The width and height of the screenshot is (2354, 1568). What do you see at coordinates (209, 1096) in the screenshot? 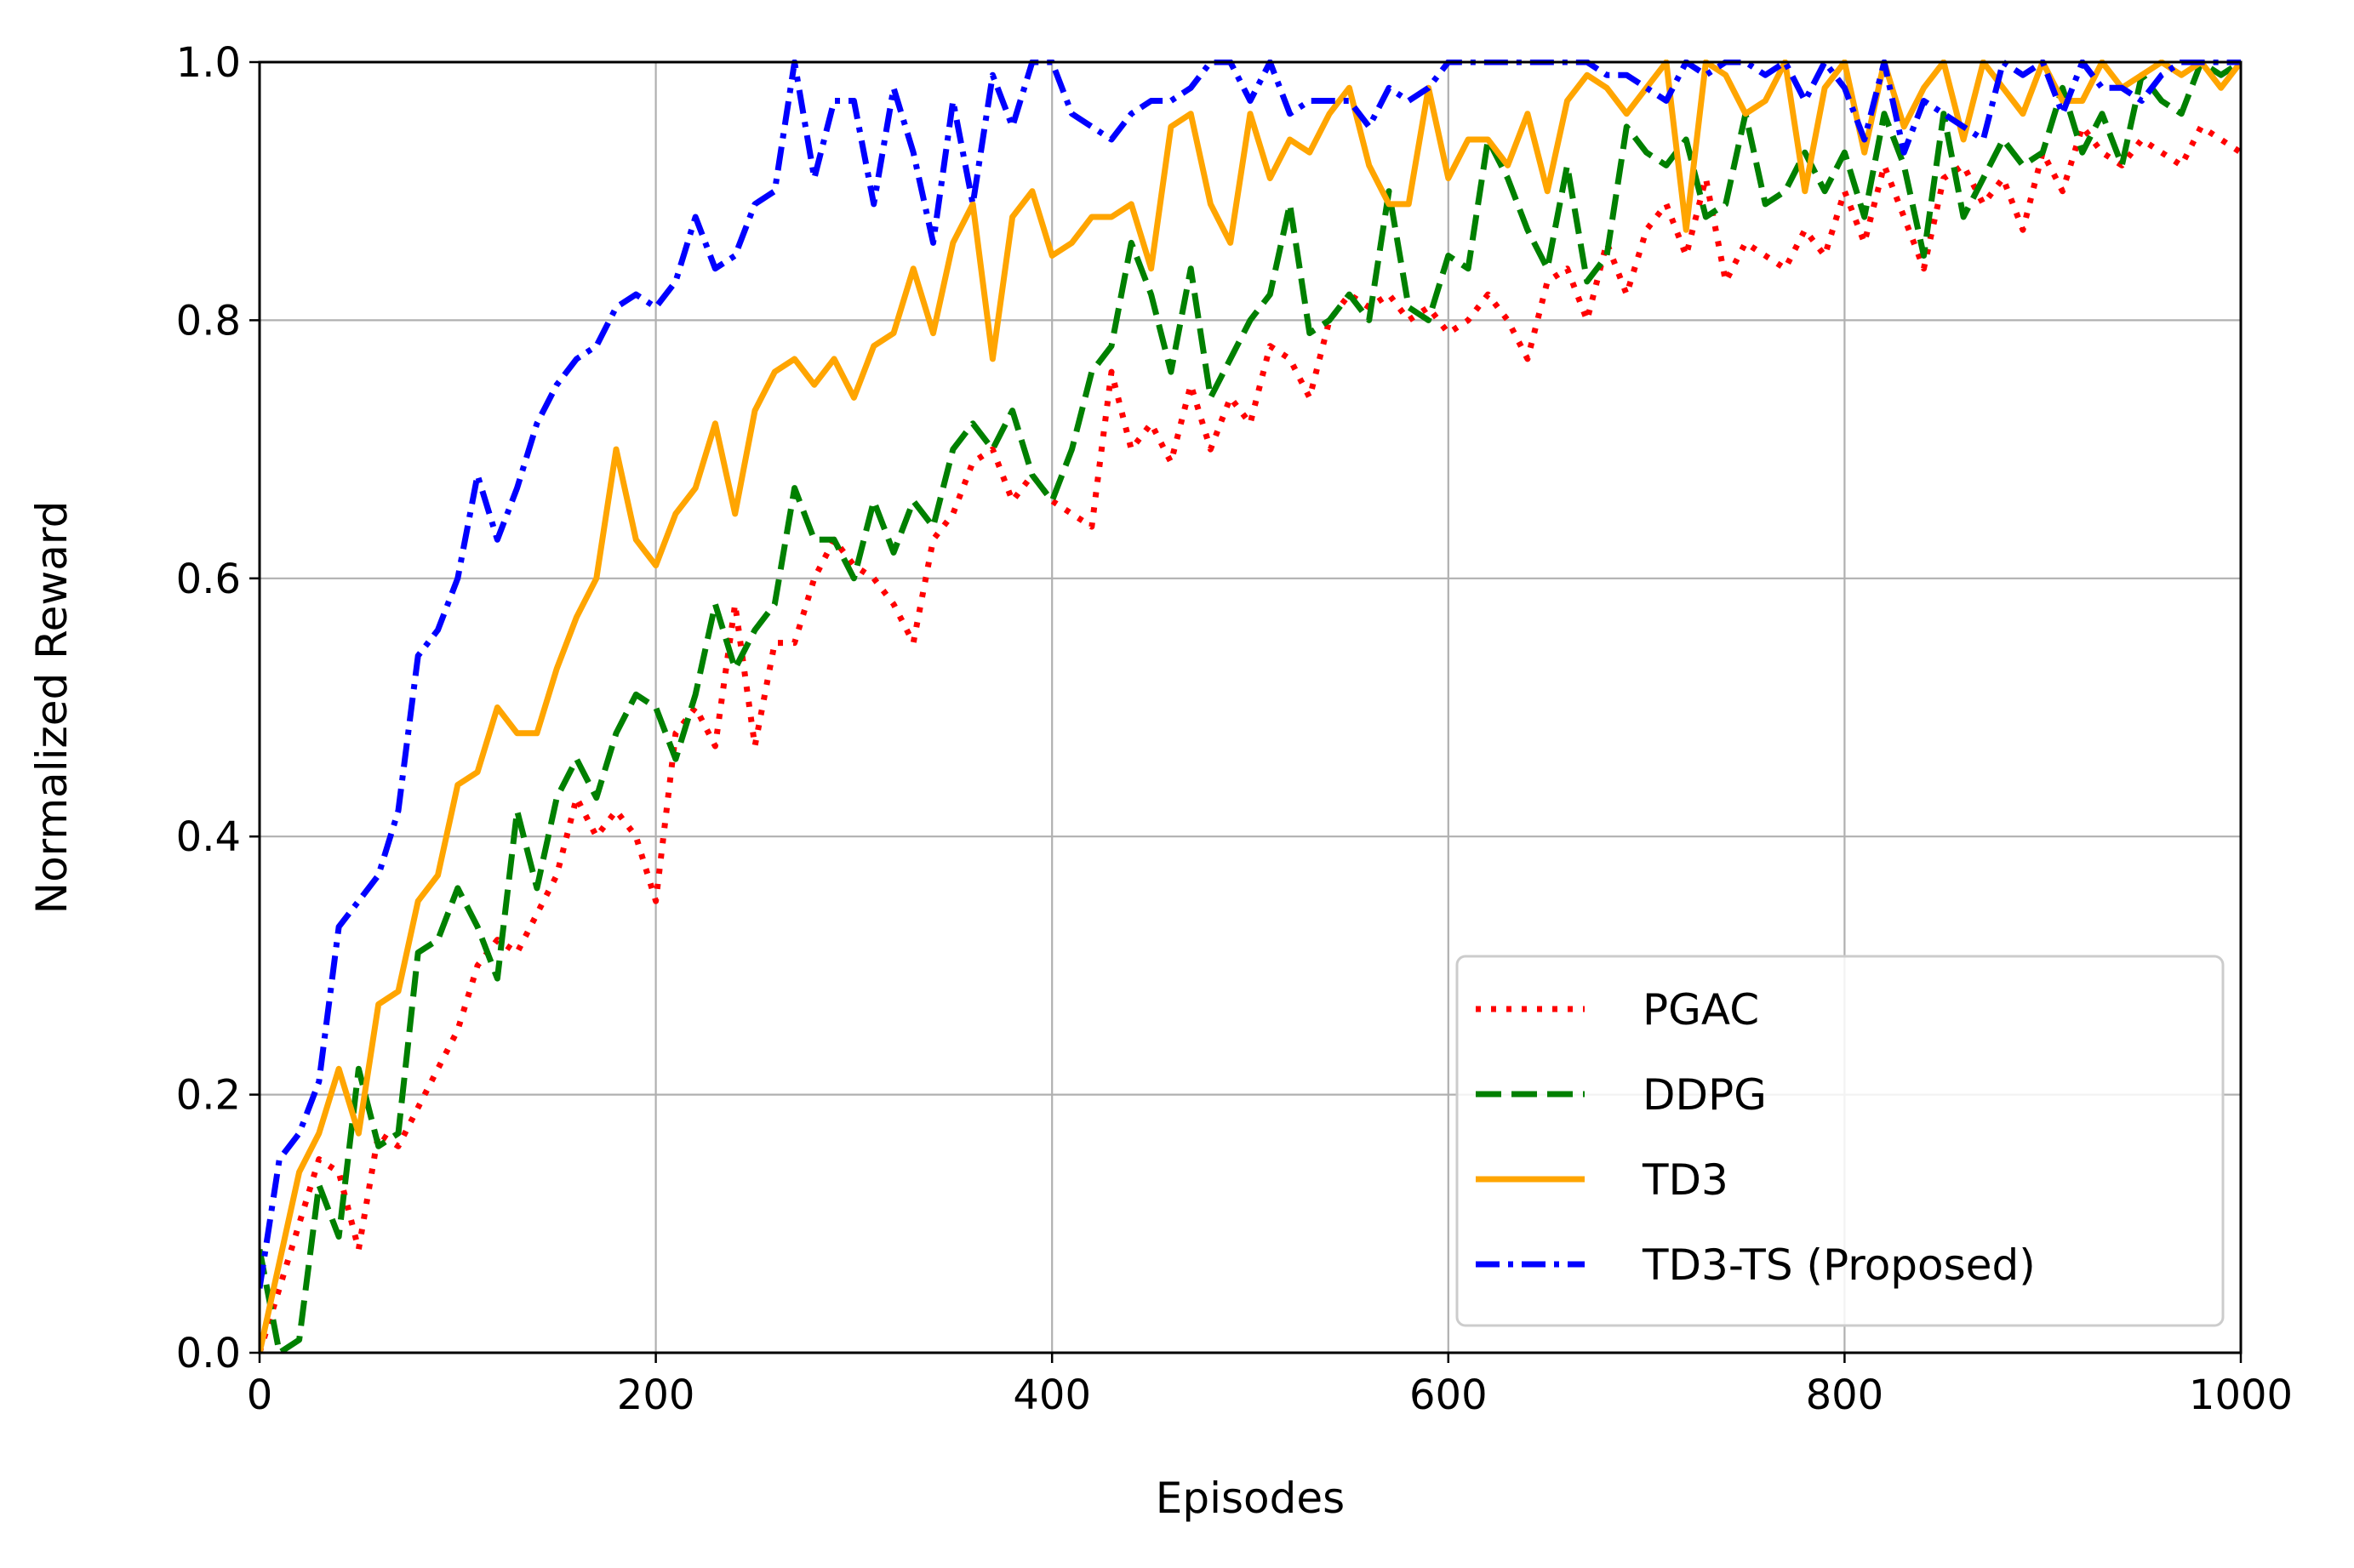
I see `y-tick-label: 0.2` at bounding box center [209, 1096].